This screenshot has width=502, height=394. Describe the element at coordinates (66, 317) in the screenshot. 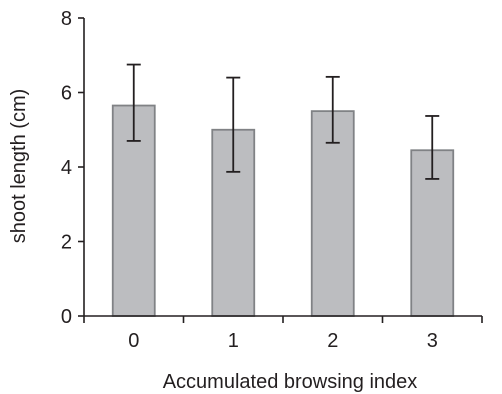

I see `y-tick-label-0: 0` at that location.